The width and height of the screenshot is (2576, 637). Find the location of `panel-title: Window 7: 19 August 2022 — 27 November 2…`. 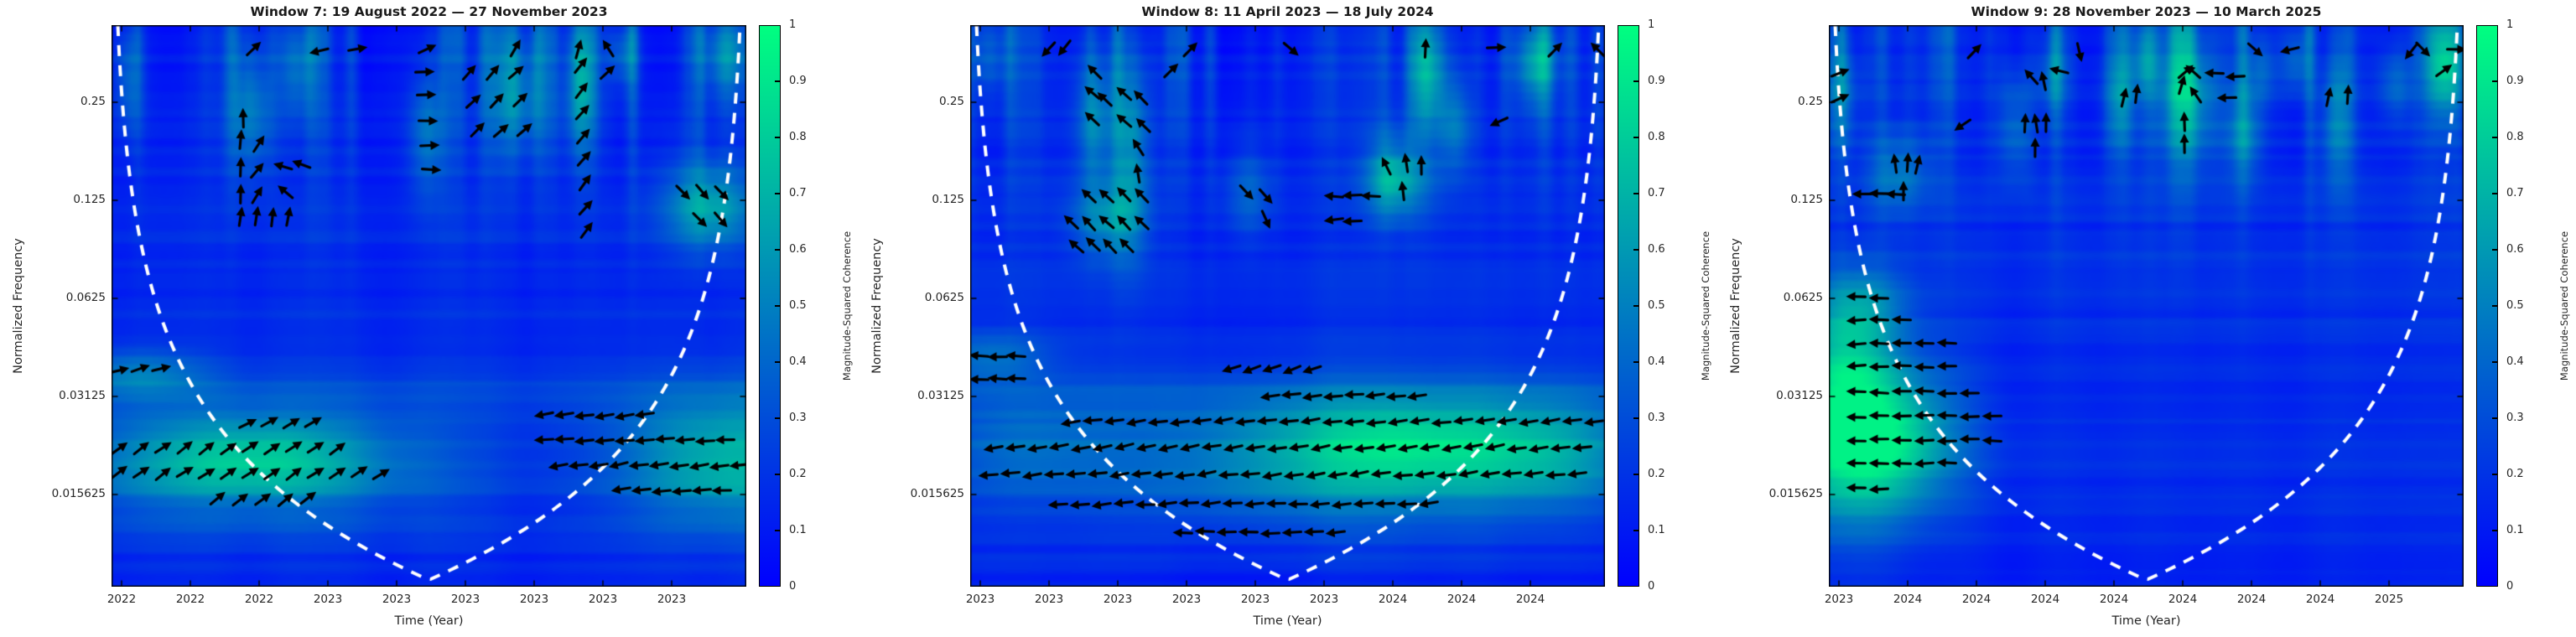

panel-title: Window 7: 19 August 2022 — 27 November 2… is located at coordinates (429, 11).